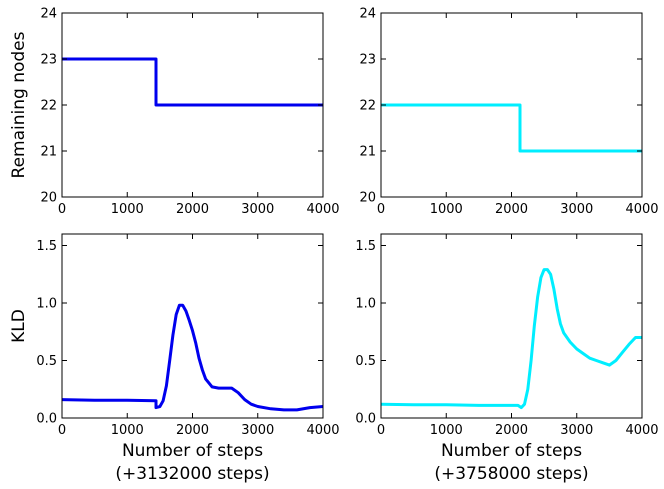 This screenshot has height=489, width=664. What do you see at coordinates (19, 326) in the screenshot?
I see `y-axis-label: KLD` at bounding box center [19, 326].